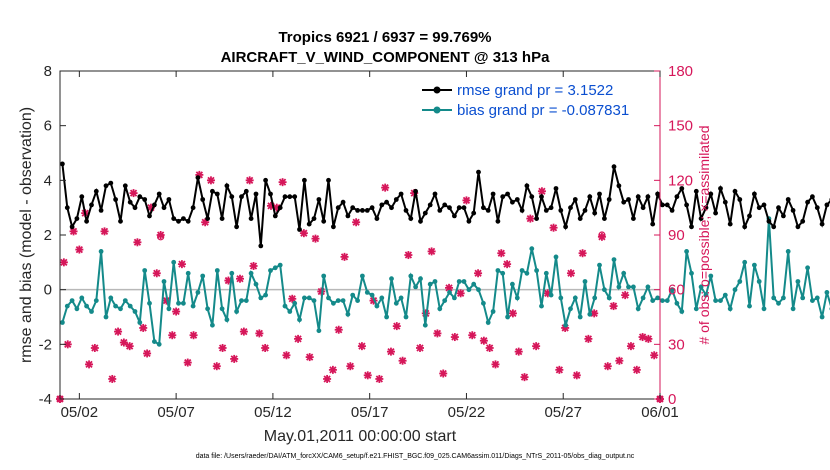 The width and height of the screenshot is (830, 470). I want to click on y-right-tick-label: 150, so click(680, 126).